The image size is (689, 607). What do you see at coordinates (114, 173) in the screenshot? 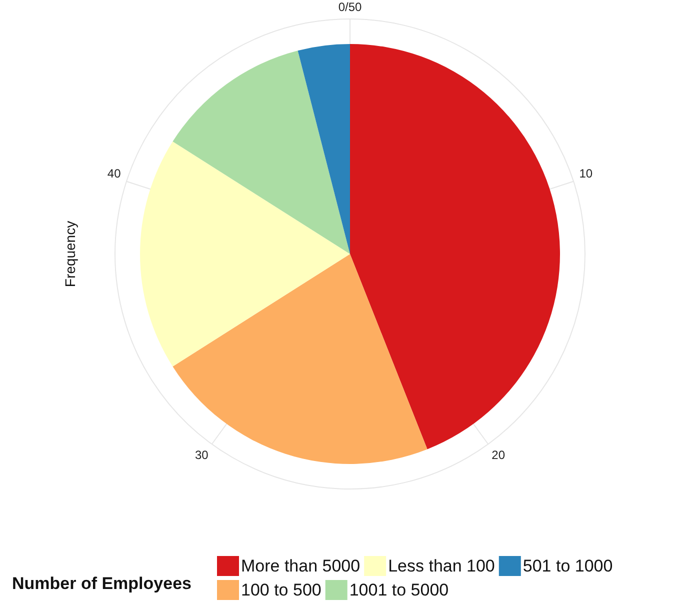
I see `text: 40` at bounding box center [114, 173].